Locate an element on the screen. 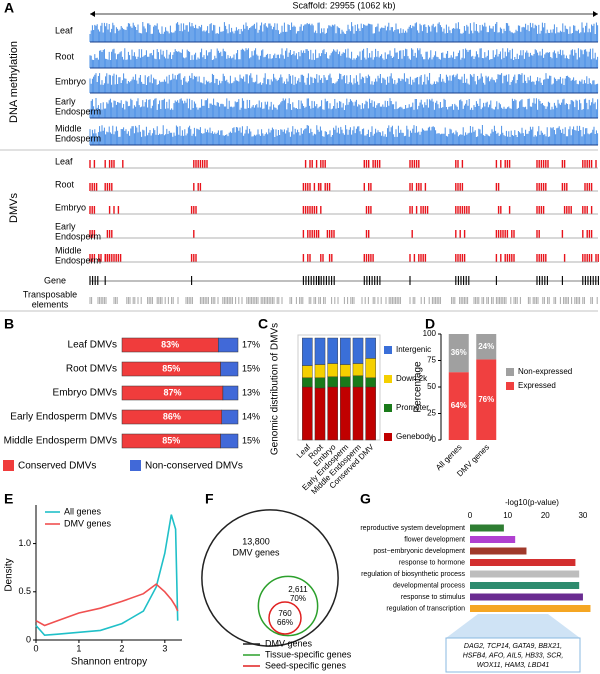 Image resolution: width=600 pixels, height=674 pixels. category-label: reproductive system development is located at coordinates (412, 528).